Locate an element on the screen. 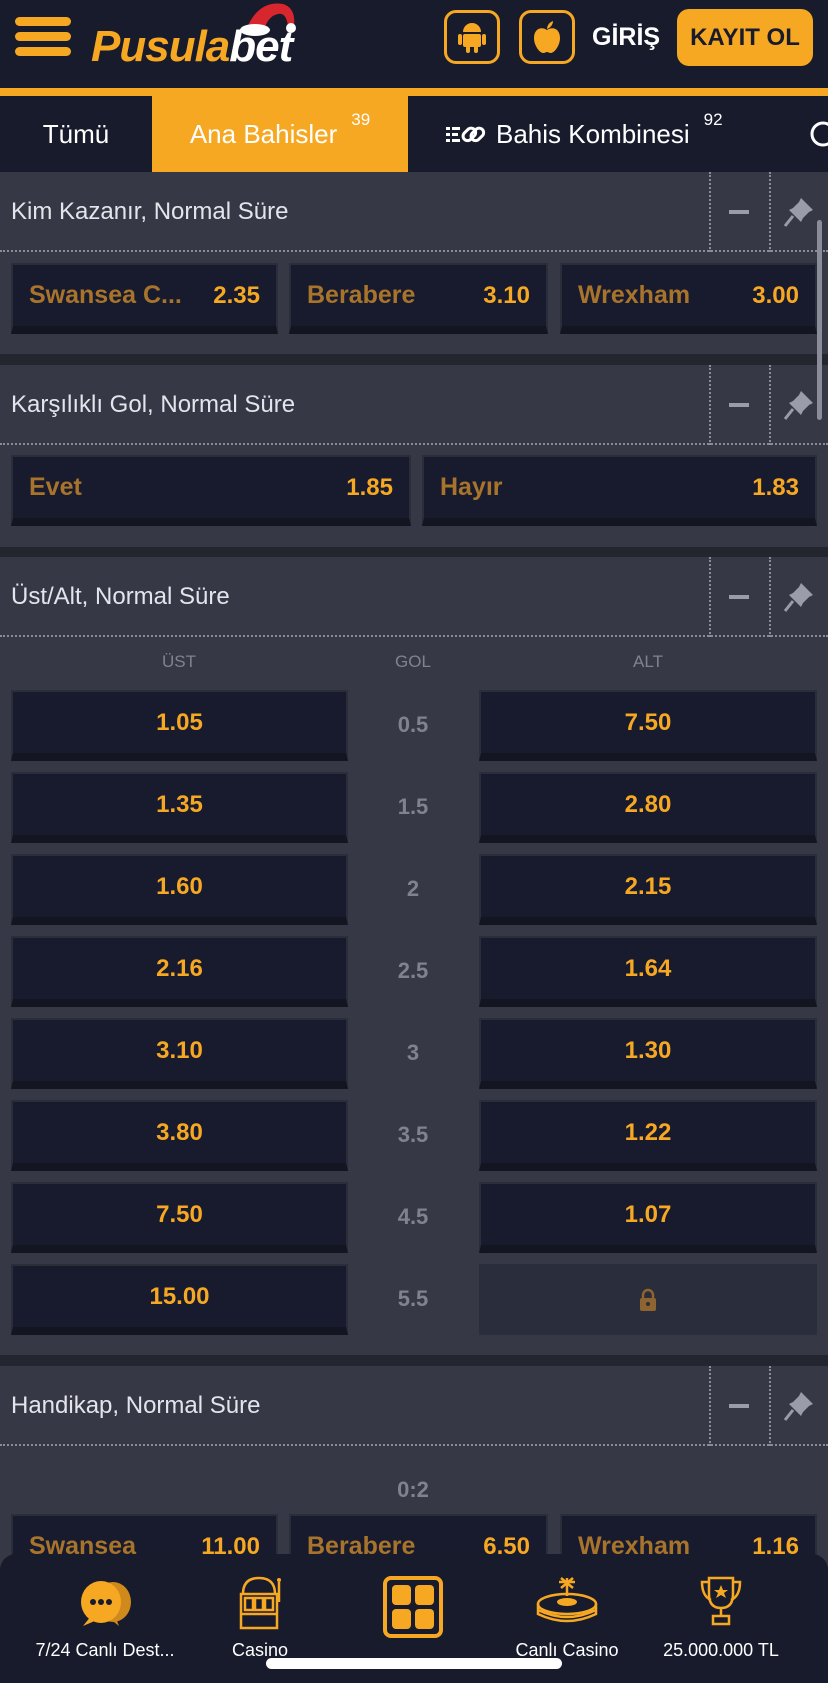  accent-divider is located at coordinates (414, 92).